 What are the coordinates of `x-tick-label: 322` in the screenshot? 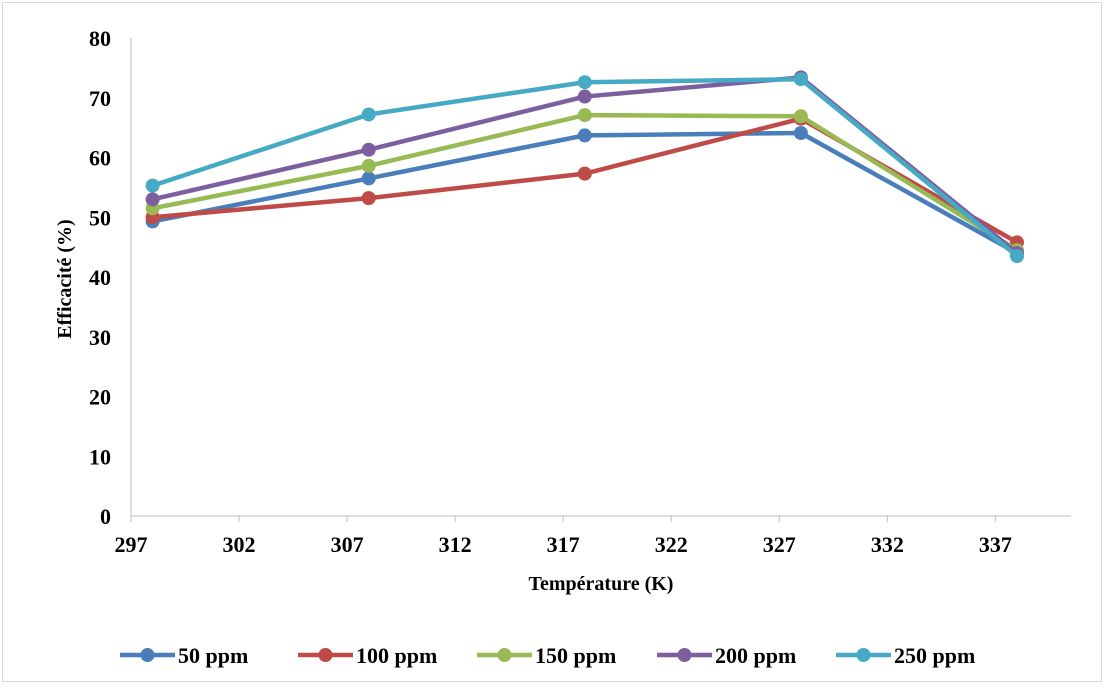 It's located at (671, 544).